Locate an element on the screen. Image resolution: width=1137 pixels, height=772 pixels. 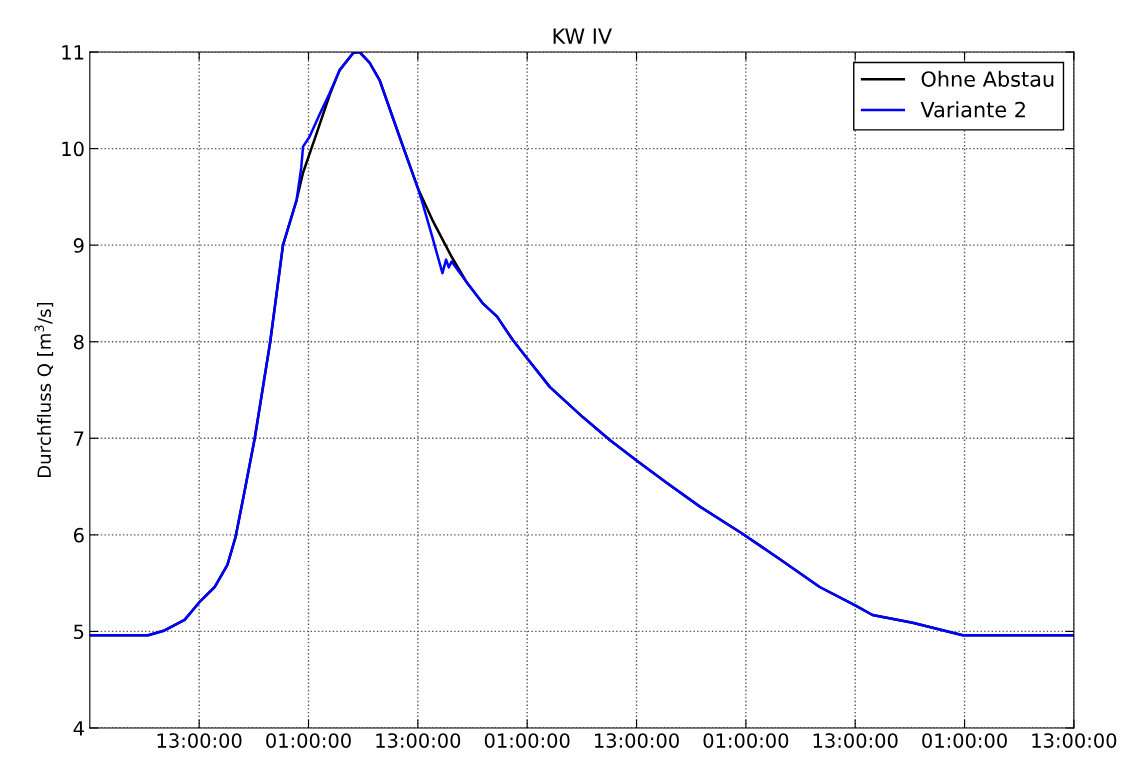
y-tick-label: 11 is located at coordinates (73, 52).